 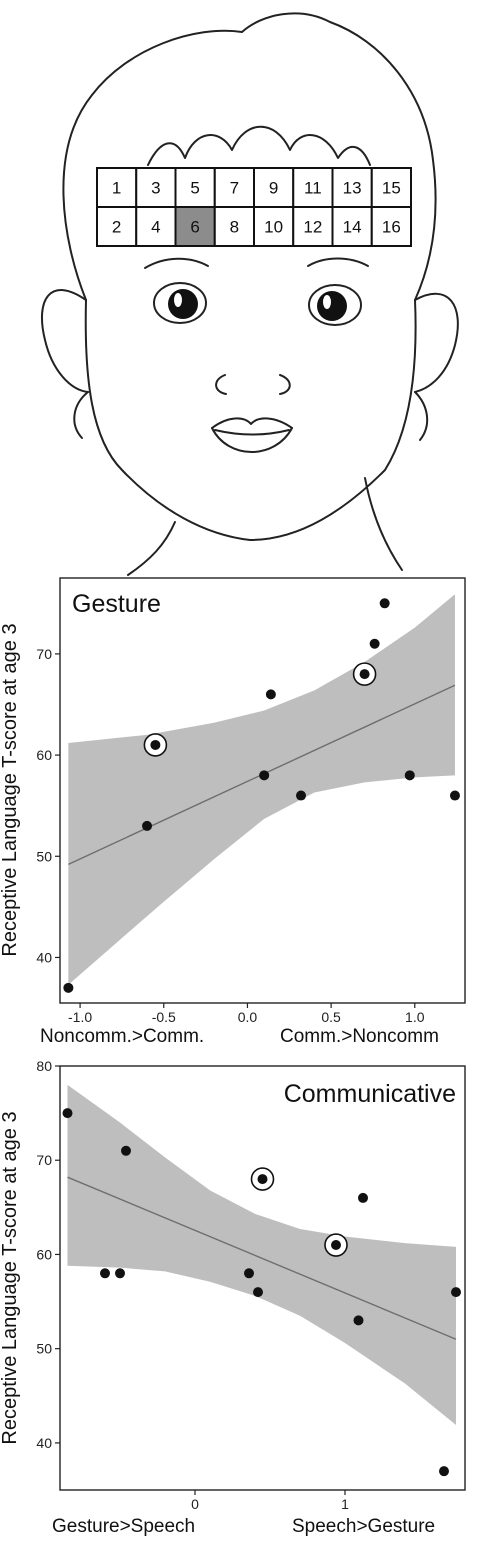 I want to click on face-outline, so click(x=250, y=420).